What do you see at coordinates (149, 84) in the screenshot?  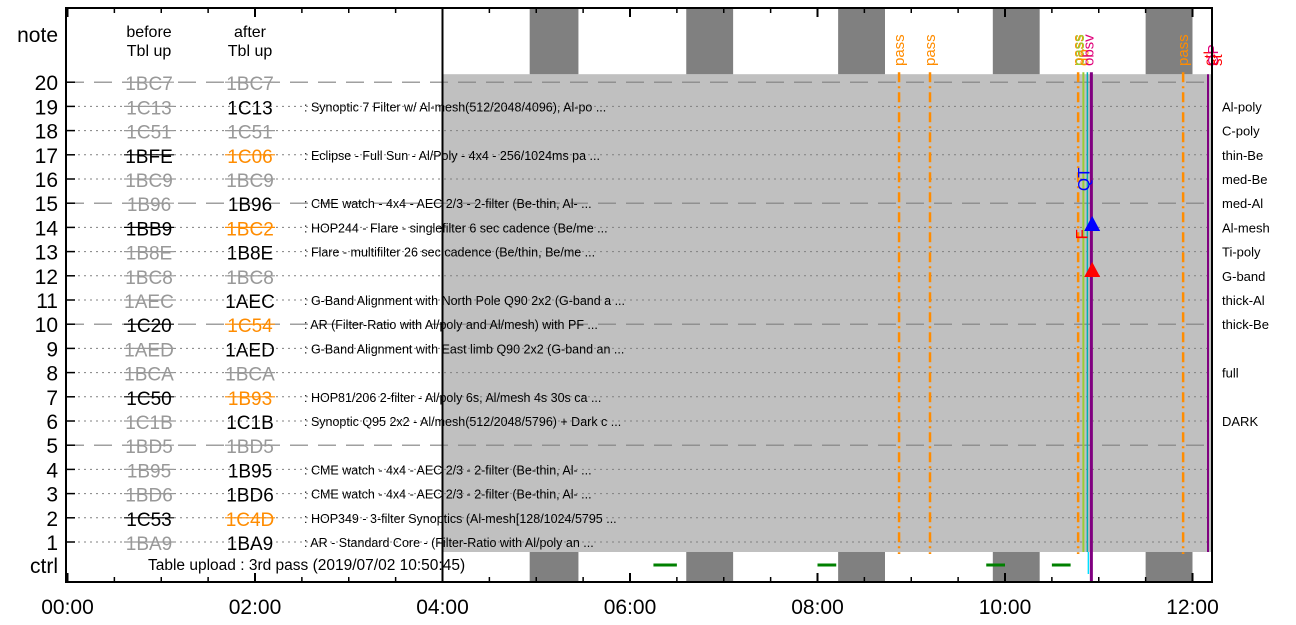 I see `before-program-id: 1BC7` at bounding box center [149, 84].